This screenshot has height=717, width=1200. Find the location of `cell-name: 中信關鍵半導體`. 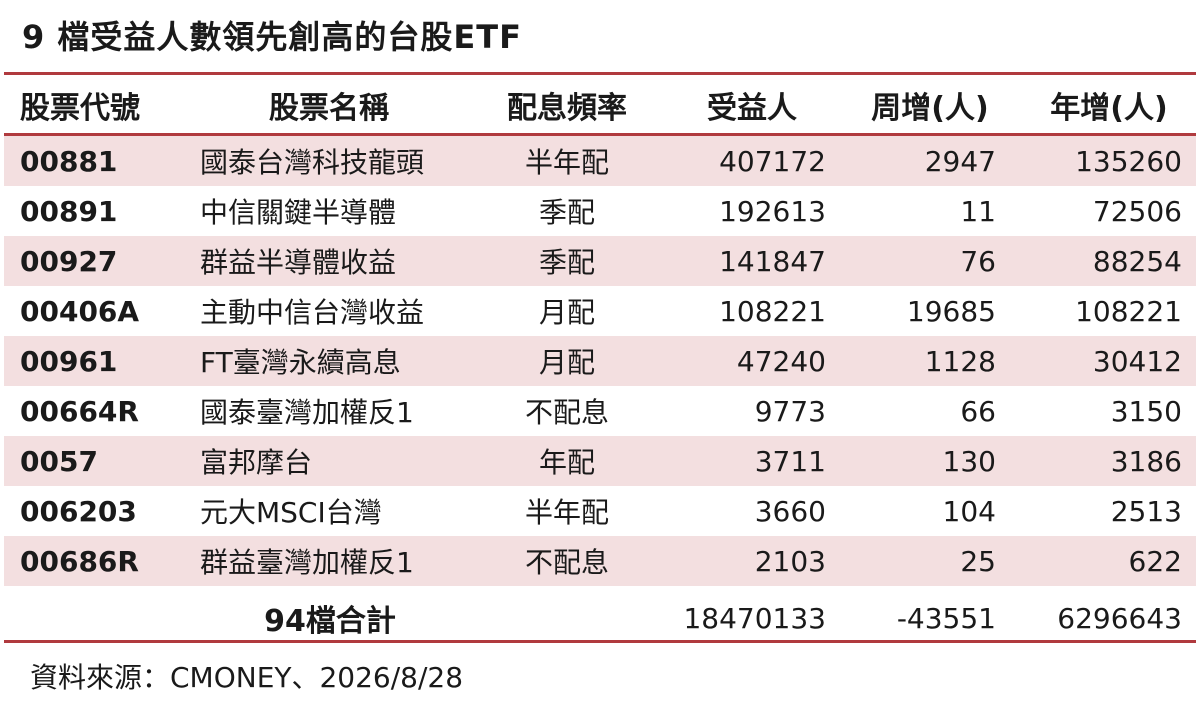

cell-name: 中信關鍵半導體 is located at coordinates (298, 212).